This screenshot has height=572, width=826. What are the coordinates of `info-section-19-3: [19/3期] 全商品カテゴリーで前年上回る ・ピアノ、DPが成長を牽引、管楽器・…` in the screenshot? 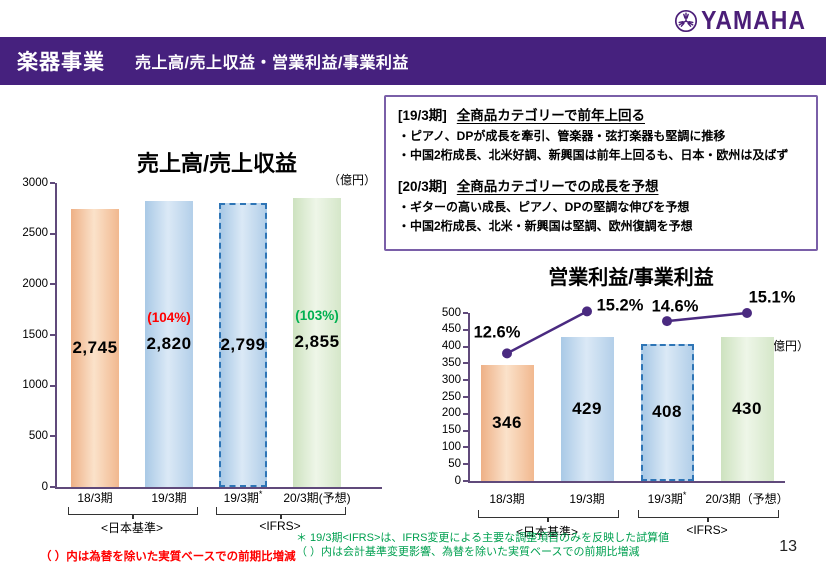 It's located at (601, 134).